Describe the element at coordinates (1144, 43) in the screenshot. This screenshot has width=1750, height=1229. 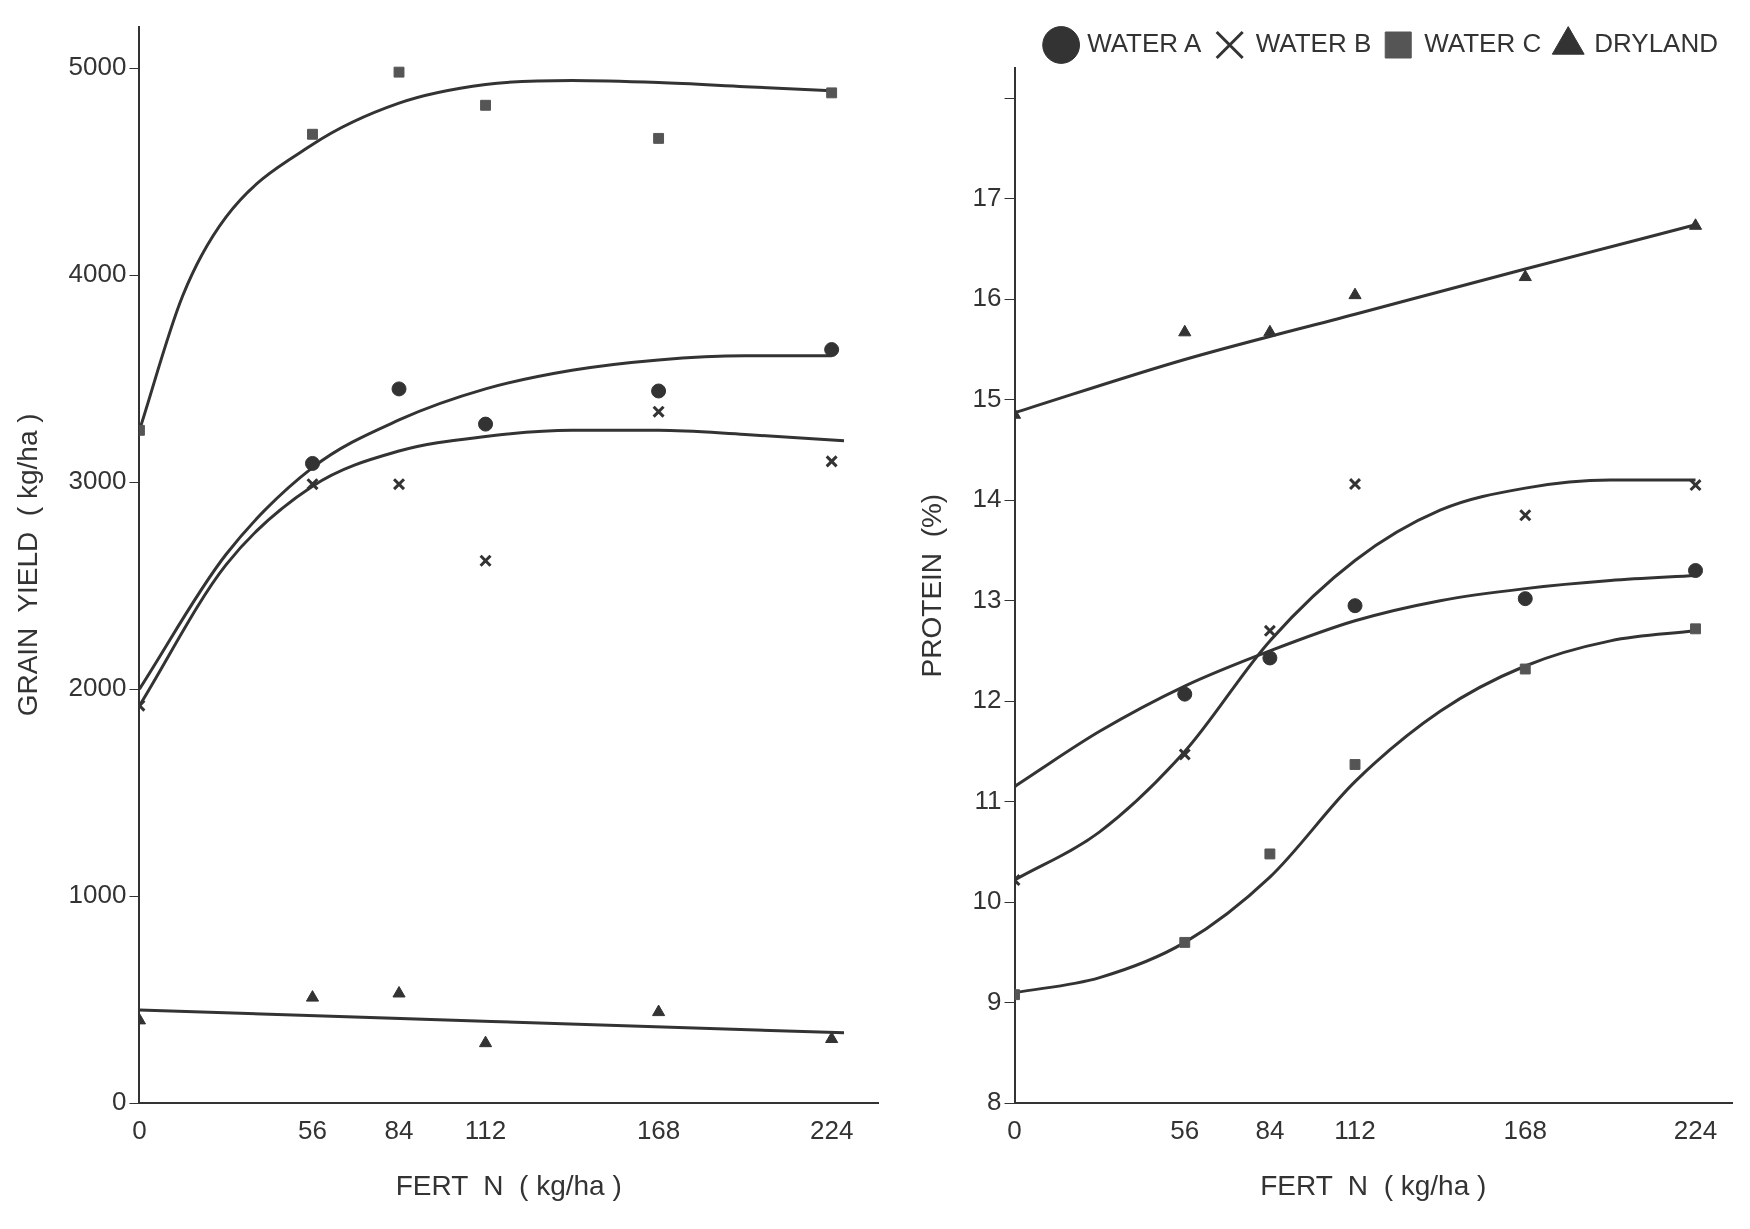
I see `legend-label: WATER A` at that location.